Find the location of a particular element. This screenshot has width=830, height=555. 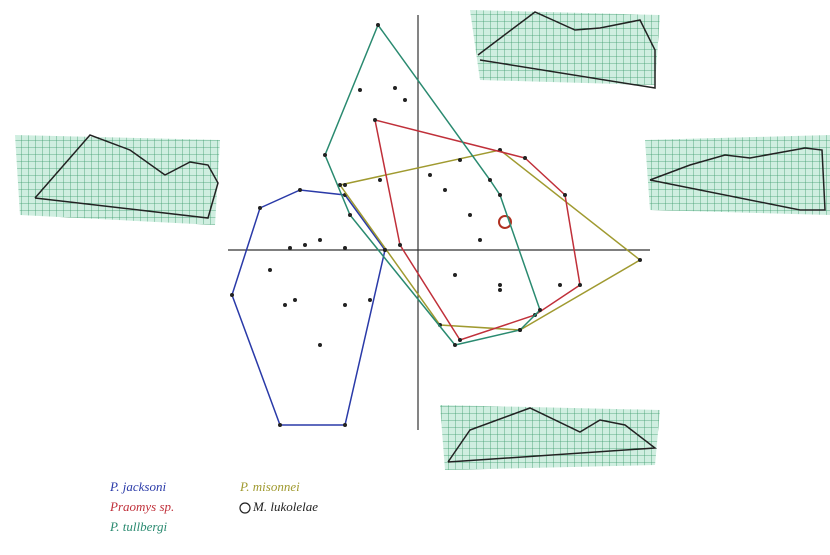

legend-label: P. jacksoni is located at coordinates (137, 486).